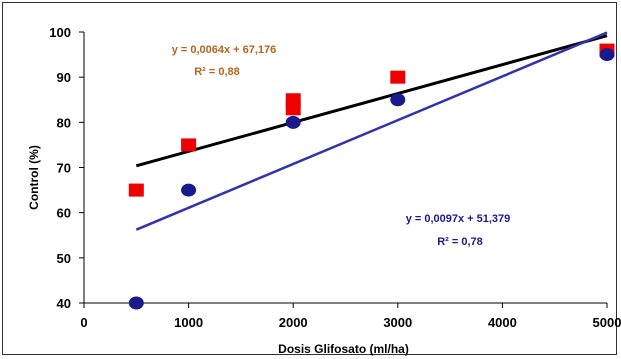 The height and width of the screenshot is (359, 621). I want to click on y-tick-label: 70, so click(64, 168).